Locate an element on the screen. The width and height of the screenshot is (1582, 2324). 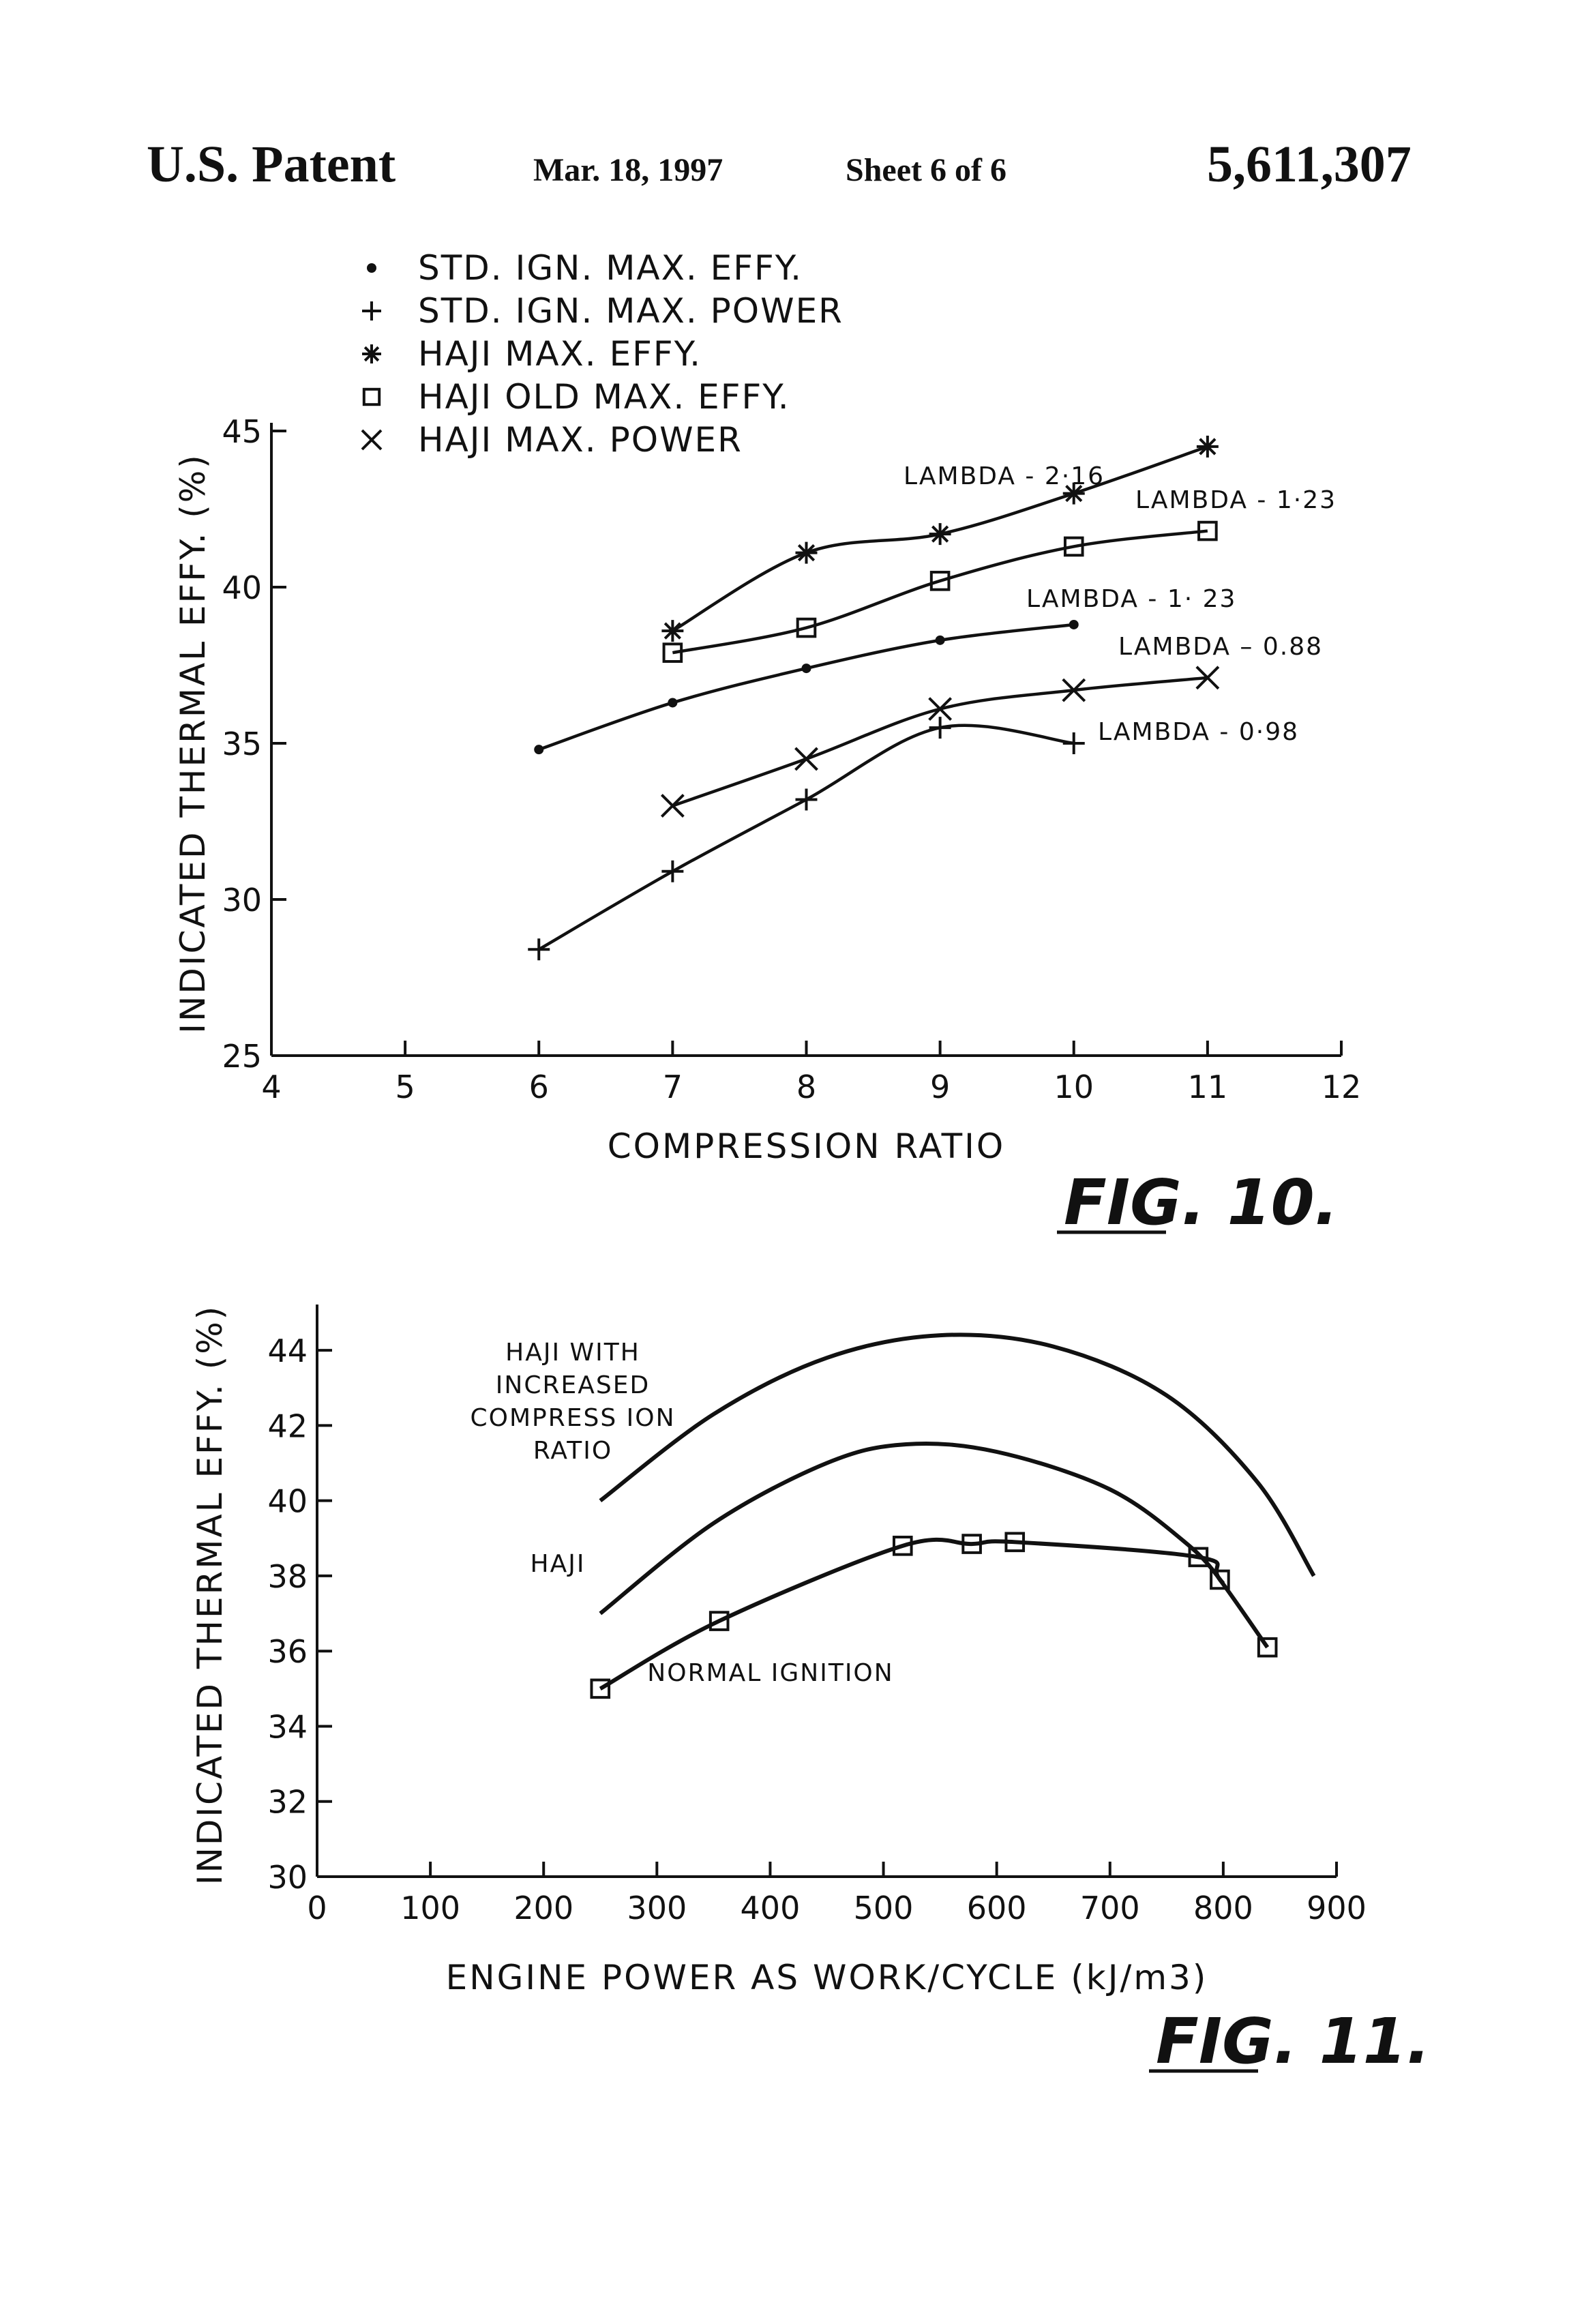
fig10-series-line-std-ign-max-effy is located at coordinates (806, 687).